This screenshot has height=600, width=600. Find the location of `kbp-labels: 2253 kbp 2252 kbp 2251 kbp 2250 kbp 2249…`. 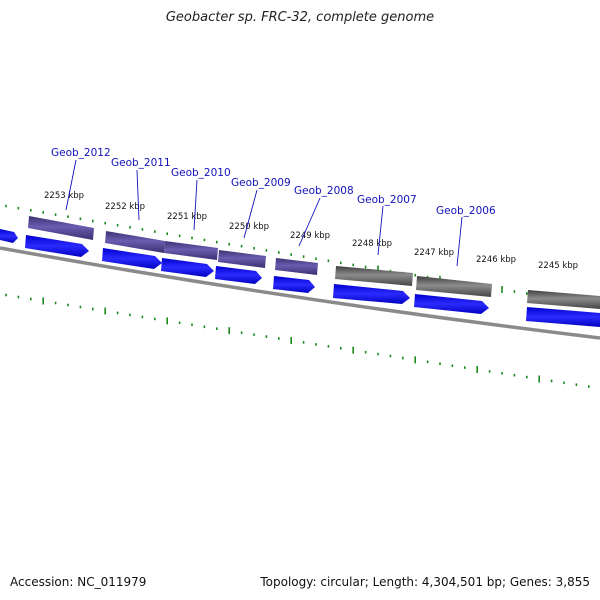

kbp-labels: 2253 kbp 2252 kbp 2251 kbp 2250 kbp 2249… is located at coordinates (311, 231).